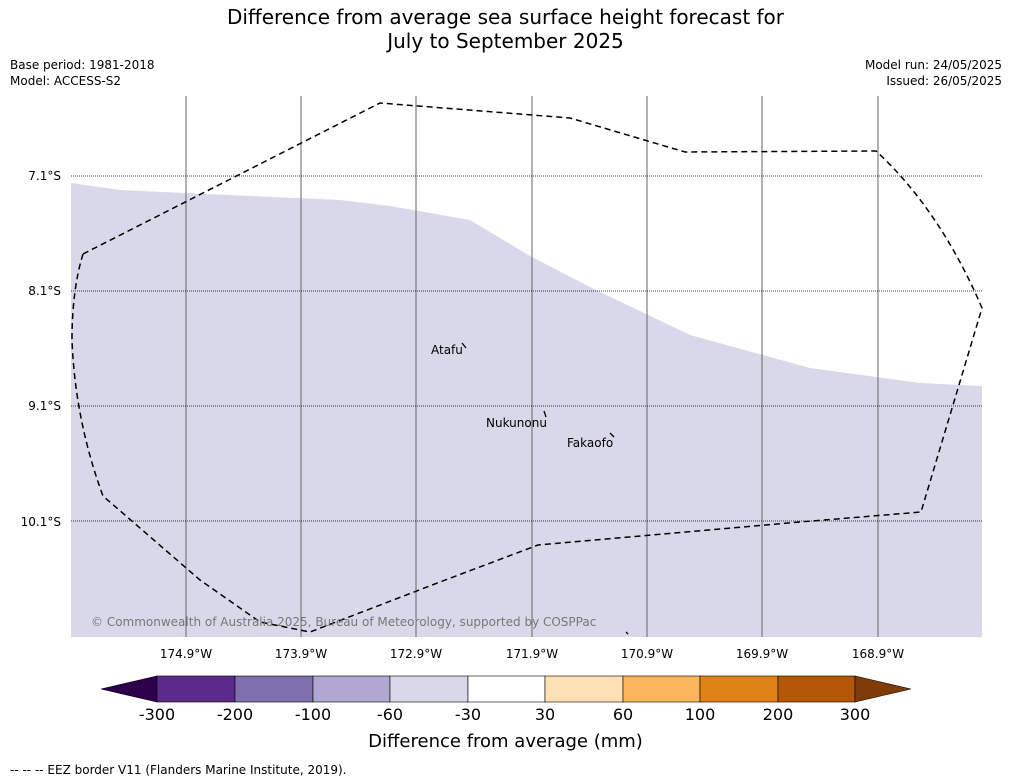 This screenshot has height=781, width=1011. Describe the element at coordinates (82, 65) in the screenshot. I see `base-period: Base period: 1981-2018` at that location.